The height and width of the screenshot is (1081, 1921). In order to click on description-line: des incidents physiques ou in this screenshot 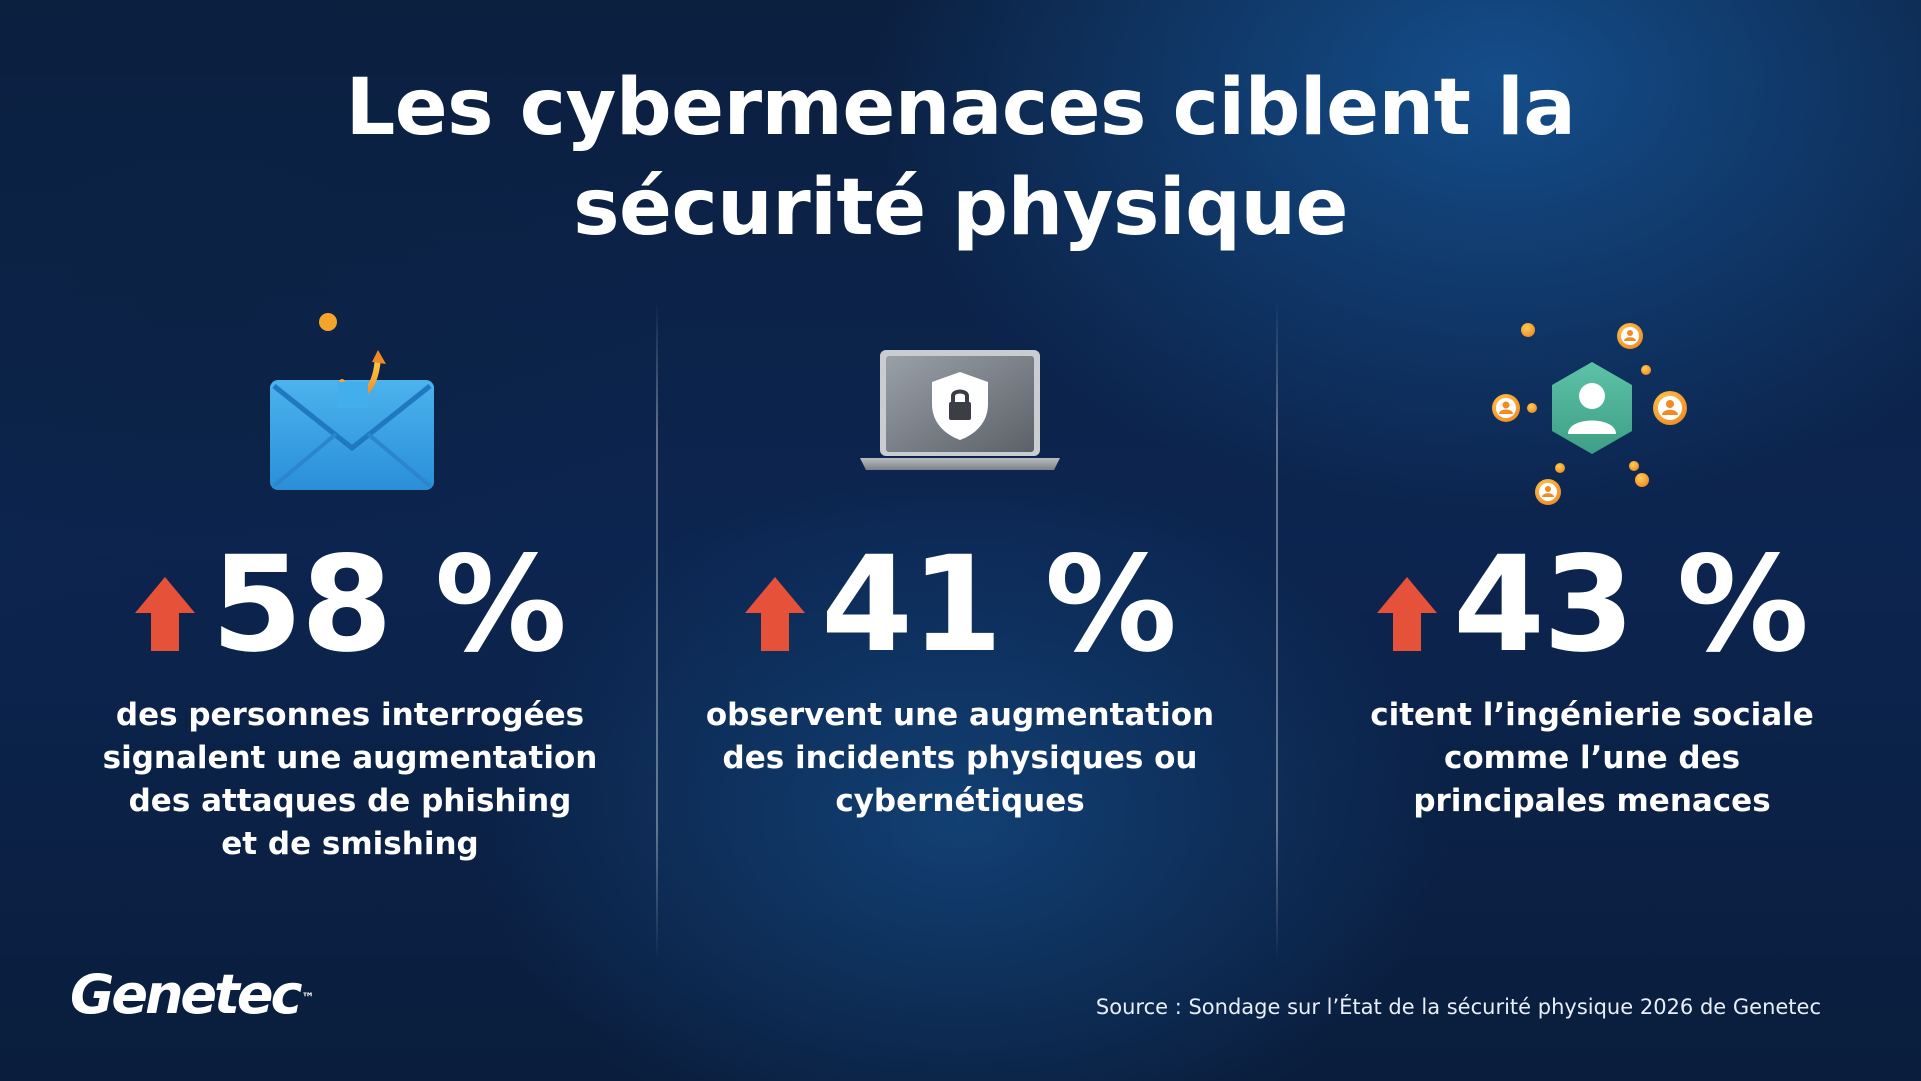, I will do `click(960, 758)`.